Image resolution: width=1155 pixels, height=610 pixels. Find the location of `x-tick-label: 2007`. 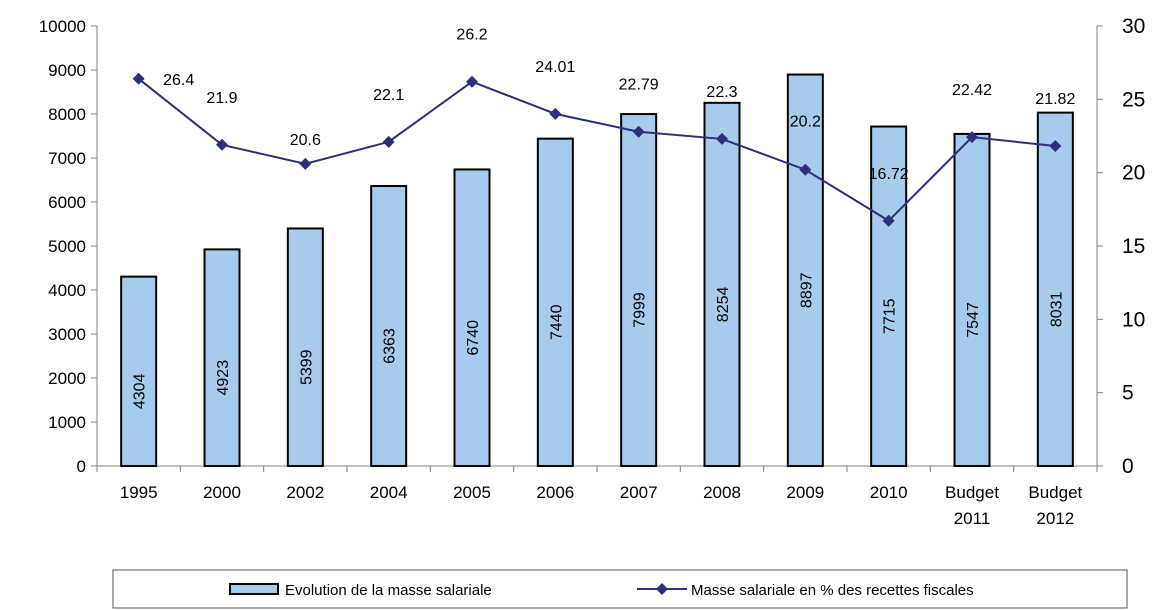

x-tick-label: 2007 is located at coordinates (639, 492).